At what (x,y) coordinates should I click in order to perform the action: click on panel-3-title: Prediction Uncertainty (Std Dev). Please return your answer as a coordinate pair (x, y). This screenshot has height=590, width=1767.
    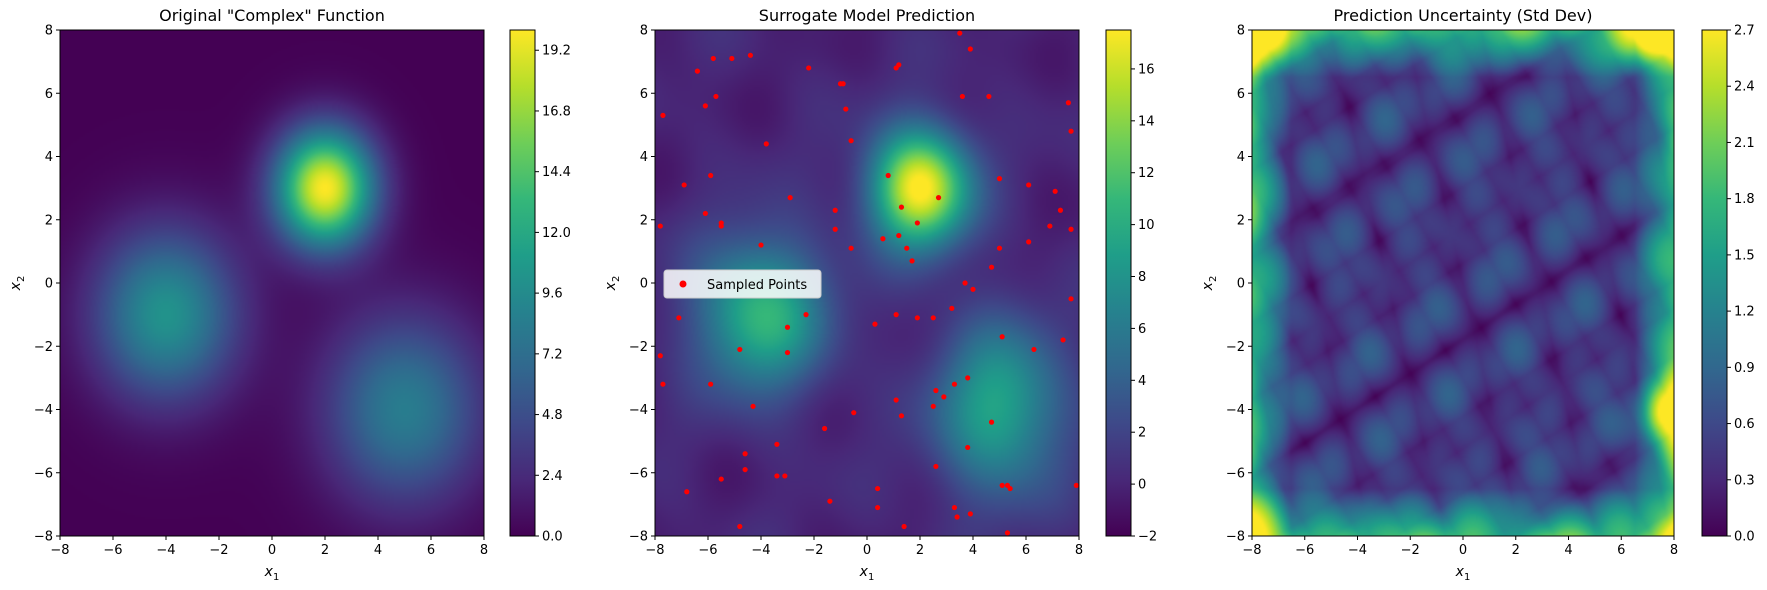
    Looking at the image, I should click on (1463, 15).